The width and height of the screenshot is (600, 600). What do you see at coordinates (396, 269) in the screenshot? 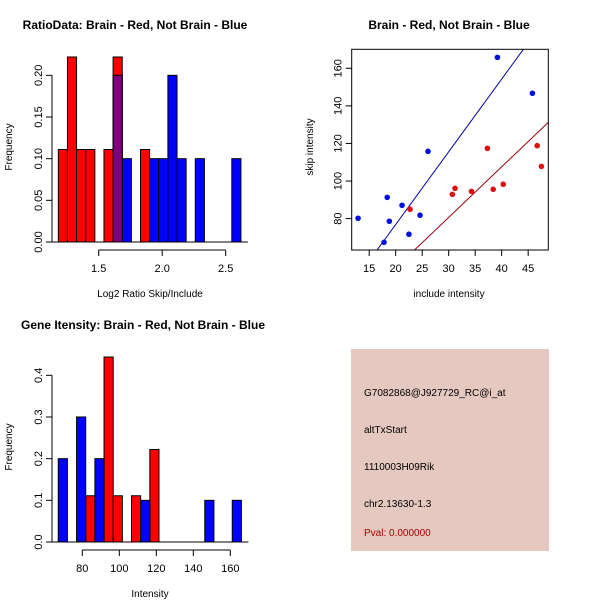
I see `x-tick-label: 20` at bounding box center [396, 269].